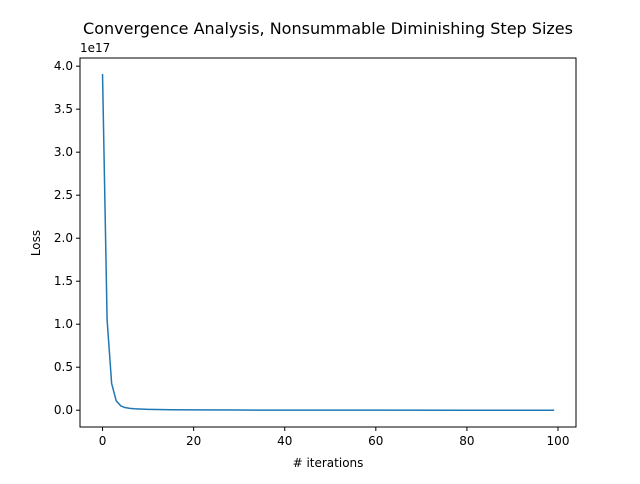 The width and height of the screenshot is (640, 484). Describe the element at coordinates (63, 195) in the screenshot. I see `y-tick-label: 2.5` at that location.